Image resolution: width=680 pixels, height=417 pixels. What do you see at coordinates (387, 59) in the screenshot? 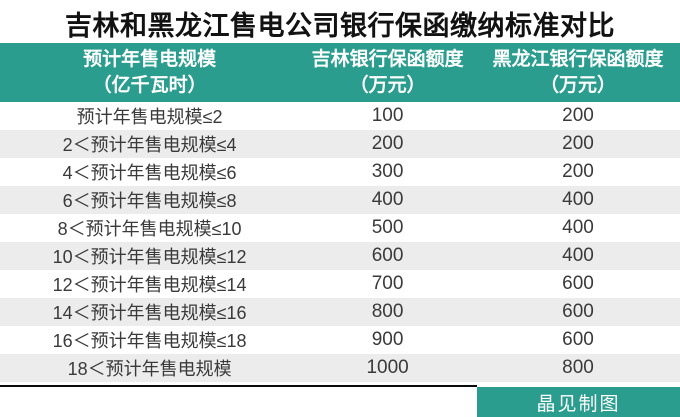
I see `header-jilin-line1: 吉林银行保函额度` at bounding box center [387, 59].